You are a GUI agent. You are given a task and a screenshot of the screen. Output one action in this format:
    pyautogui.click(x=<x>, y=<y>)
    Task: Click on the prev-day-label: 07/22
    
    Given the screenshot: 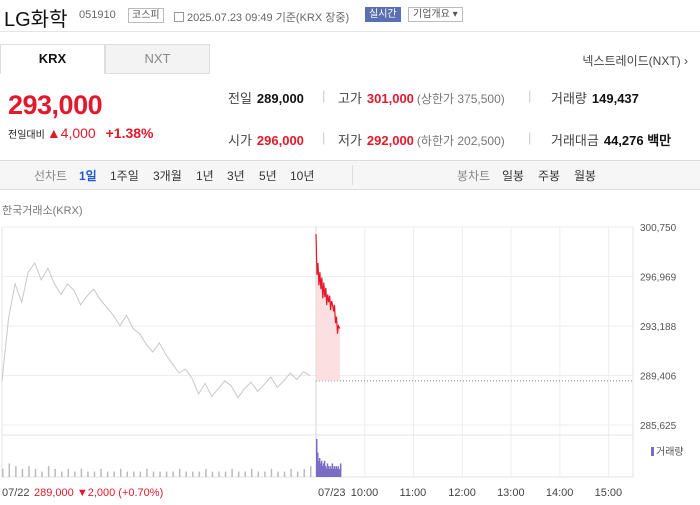 What is the action you would take?
    pyautogui.click(x=16, y=493)
    